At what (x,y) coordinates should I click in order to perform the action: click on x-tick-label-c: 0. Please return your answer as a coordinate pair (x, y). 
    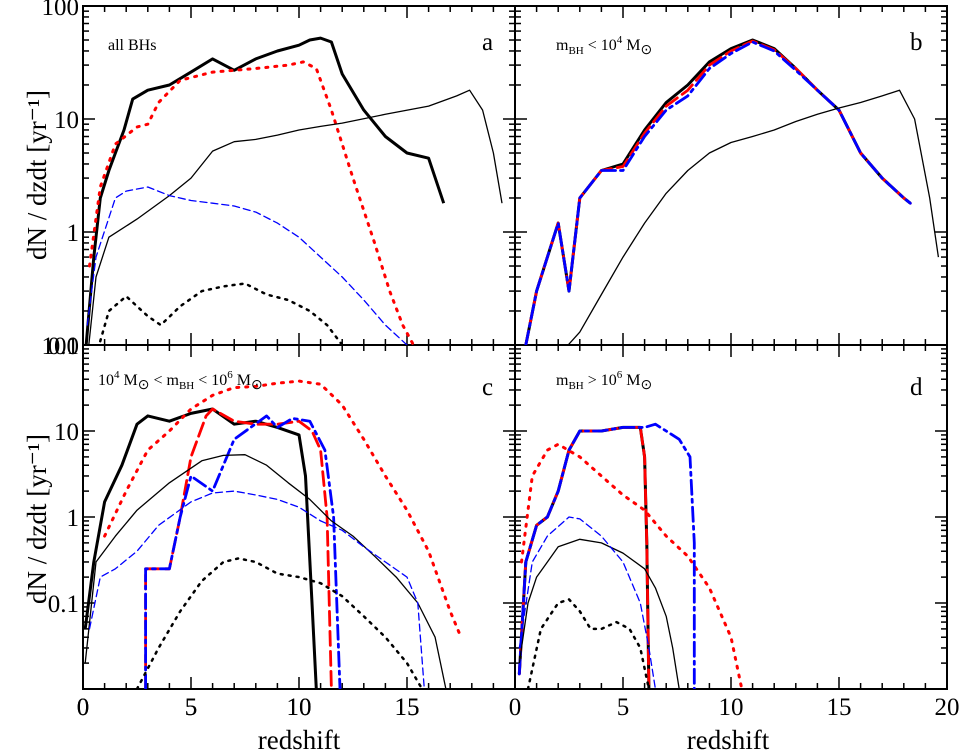
    Looking at the image, I should click on (83, 707).